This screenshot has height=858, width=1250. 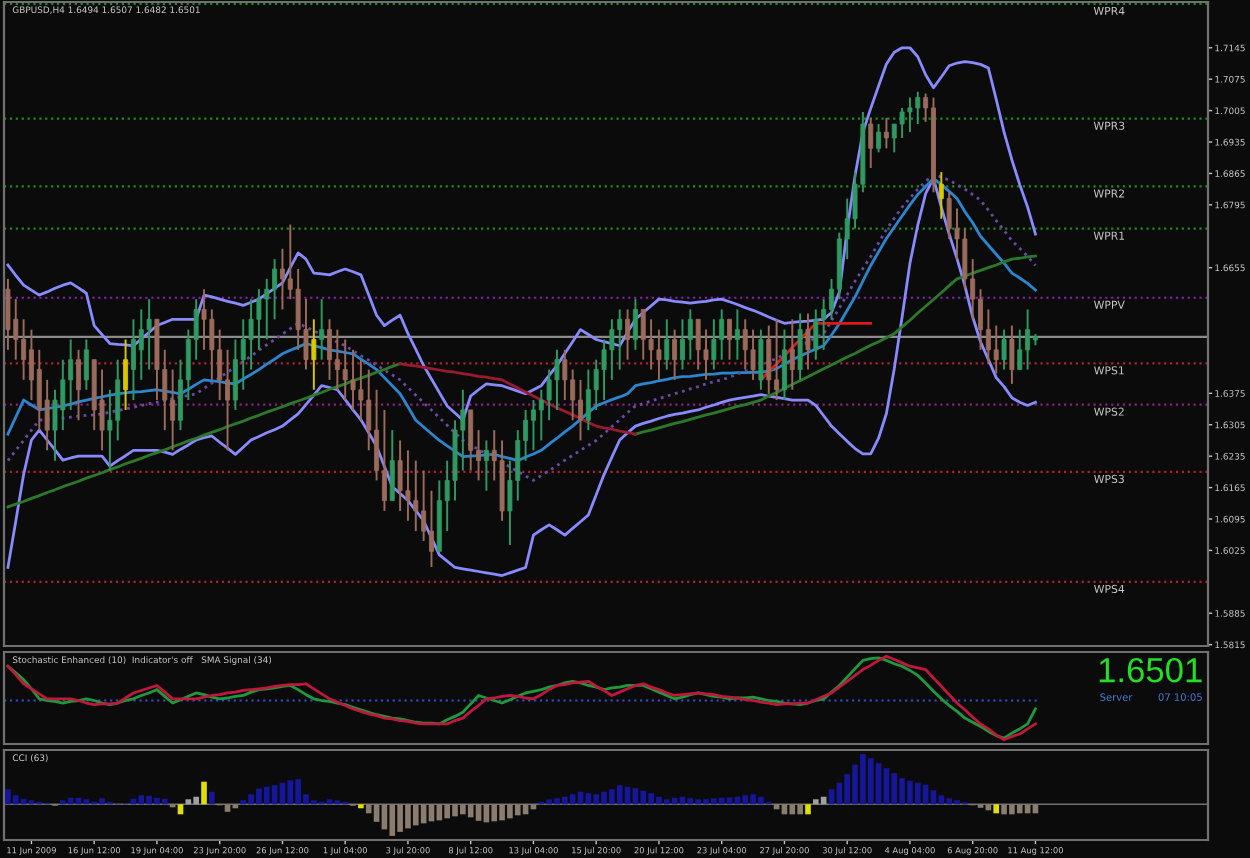 I want to click on line-series, so click(x=517, y=399).